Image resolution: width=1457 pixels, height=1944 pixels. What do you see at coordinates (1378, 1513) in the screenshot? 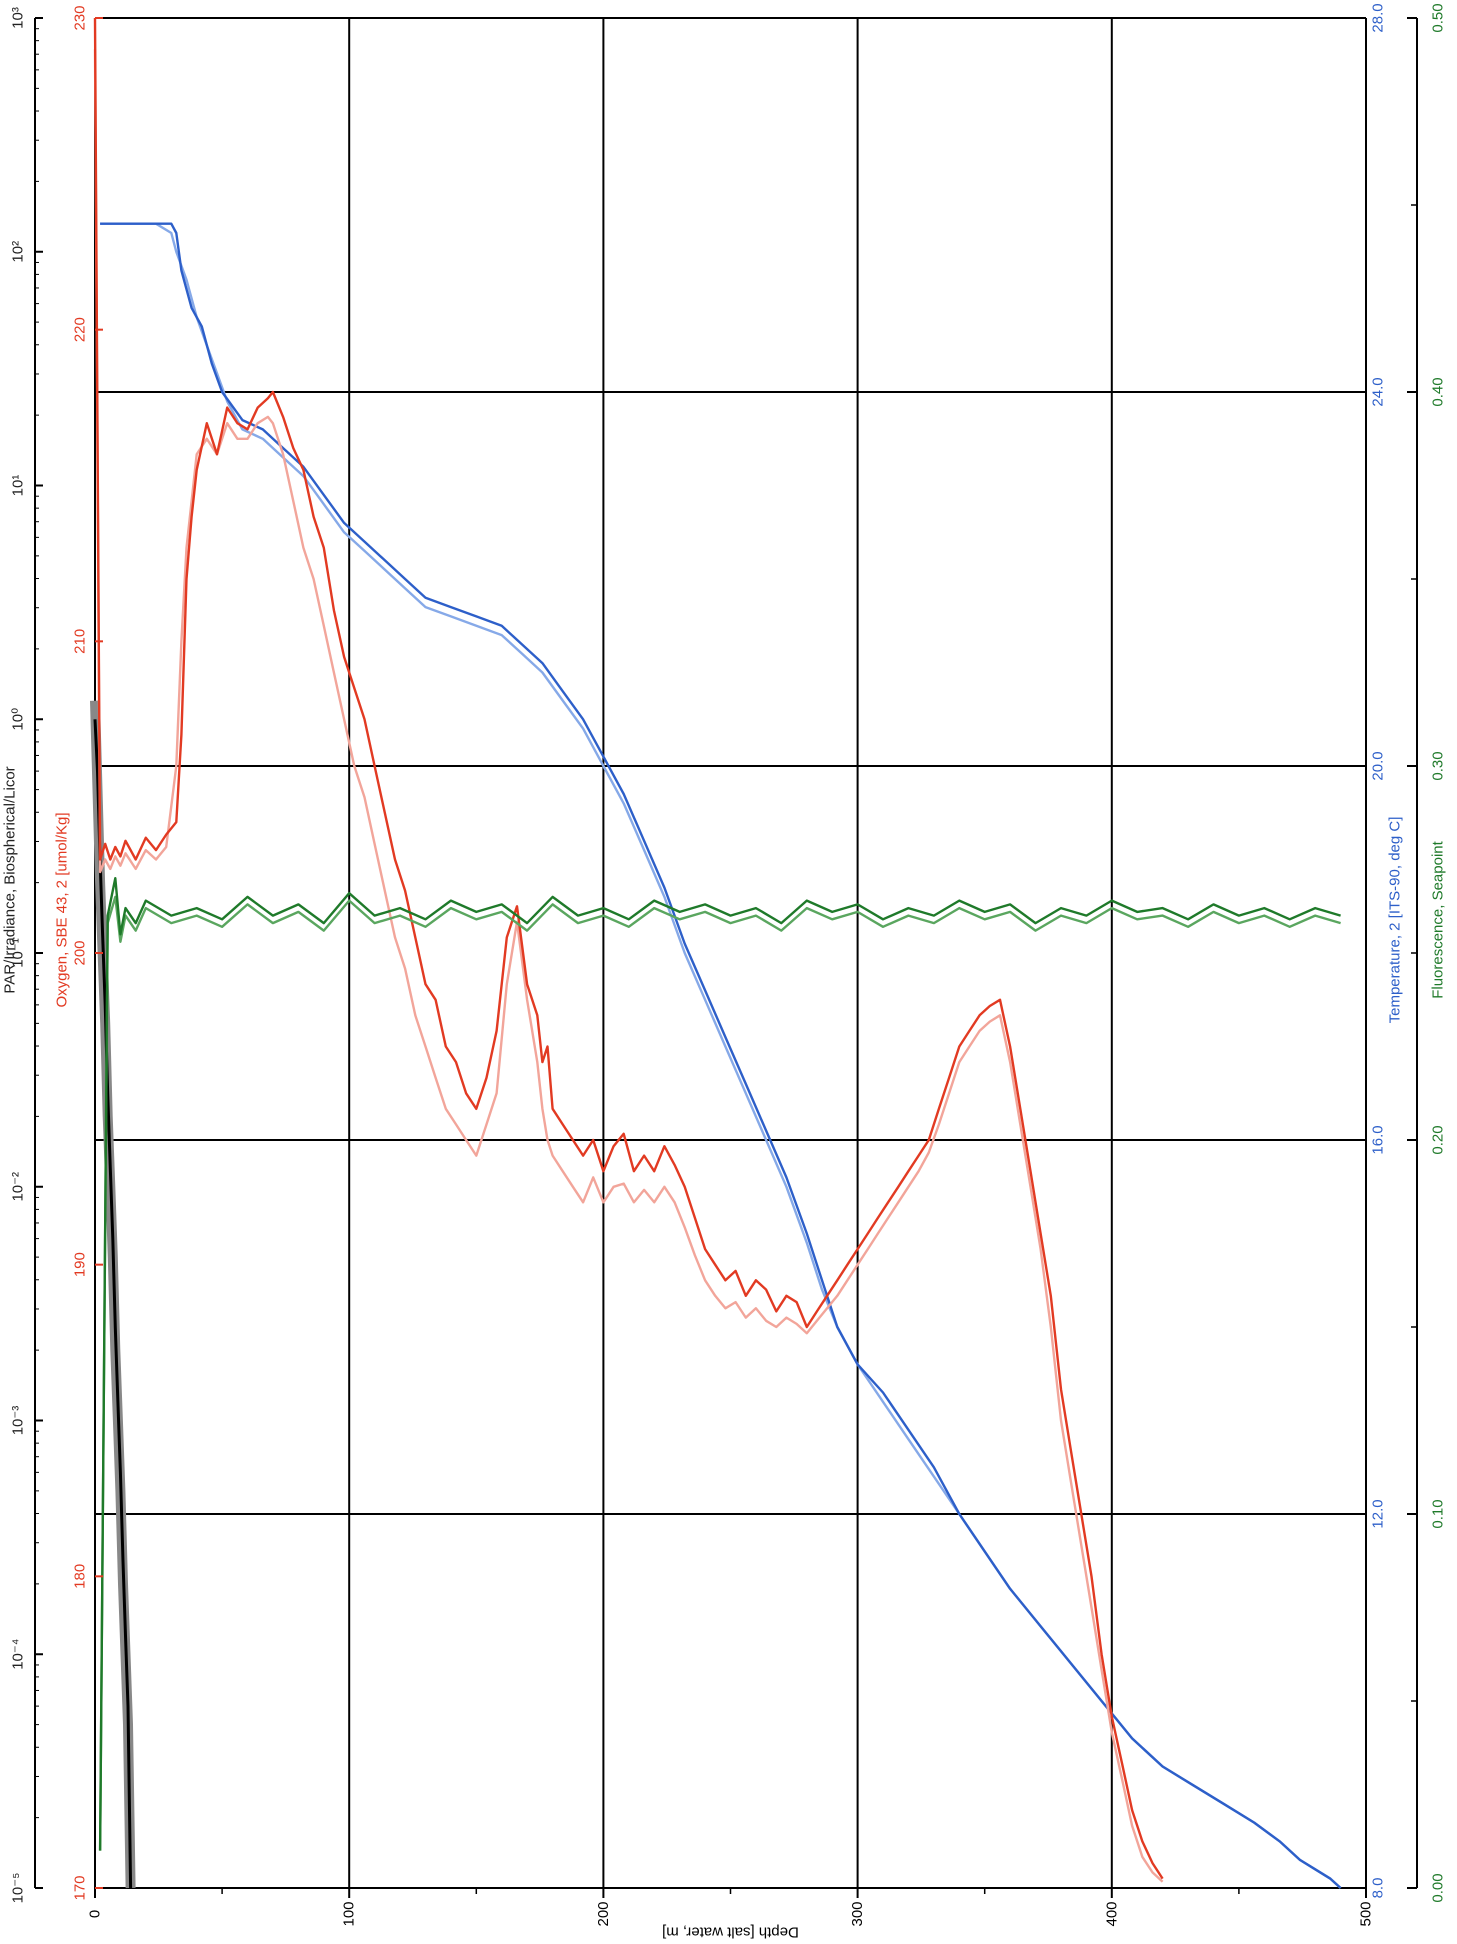
I see `temperature-tick-label: 12.0` at bounding box center [1378, 1513].